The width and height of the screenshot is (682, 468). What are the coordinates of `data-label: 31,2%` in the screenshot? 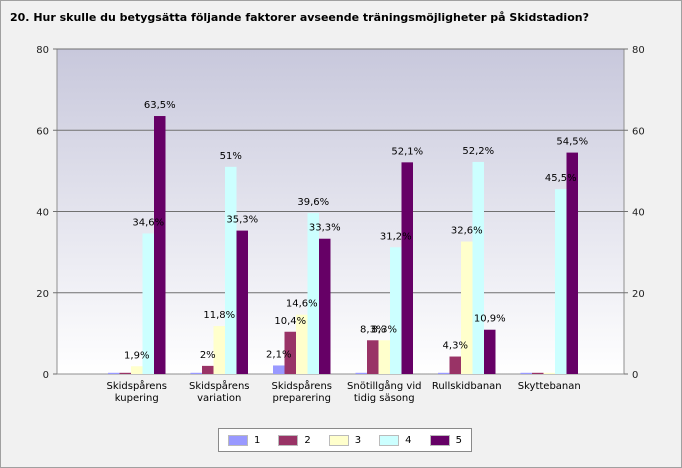 It's located at (396, 236).